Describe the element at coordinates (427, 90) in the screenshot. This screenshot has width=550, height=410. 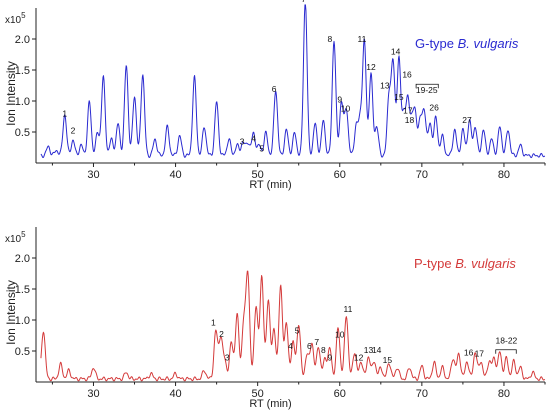
I see `peak-label: 19-25` at that location.